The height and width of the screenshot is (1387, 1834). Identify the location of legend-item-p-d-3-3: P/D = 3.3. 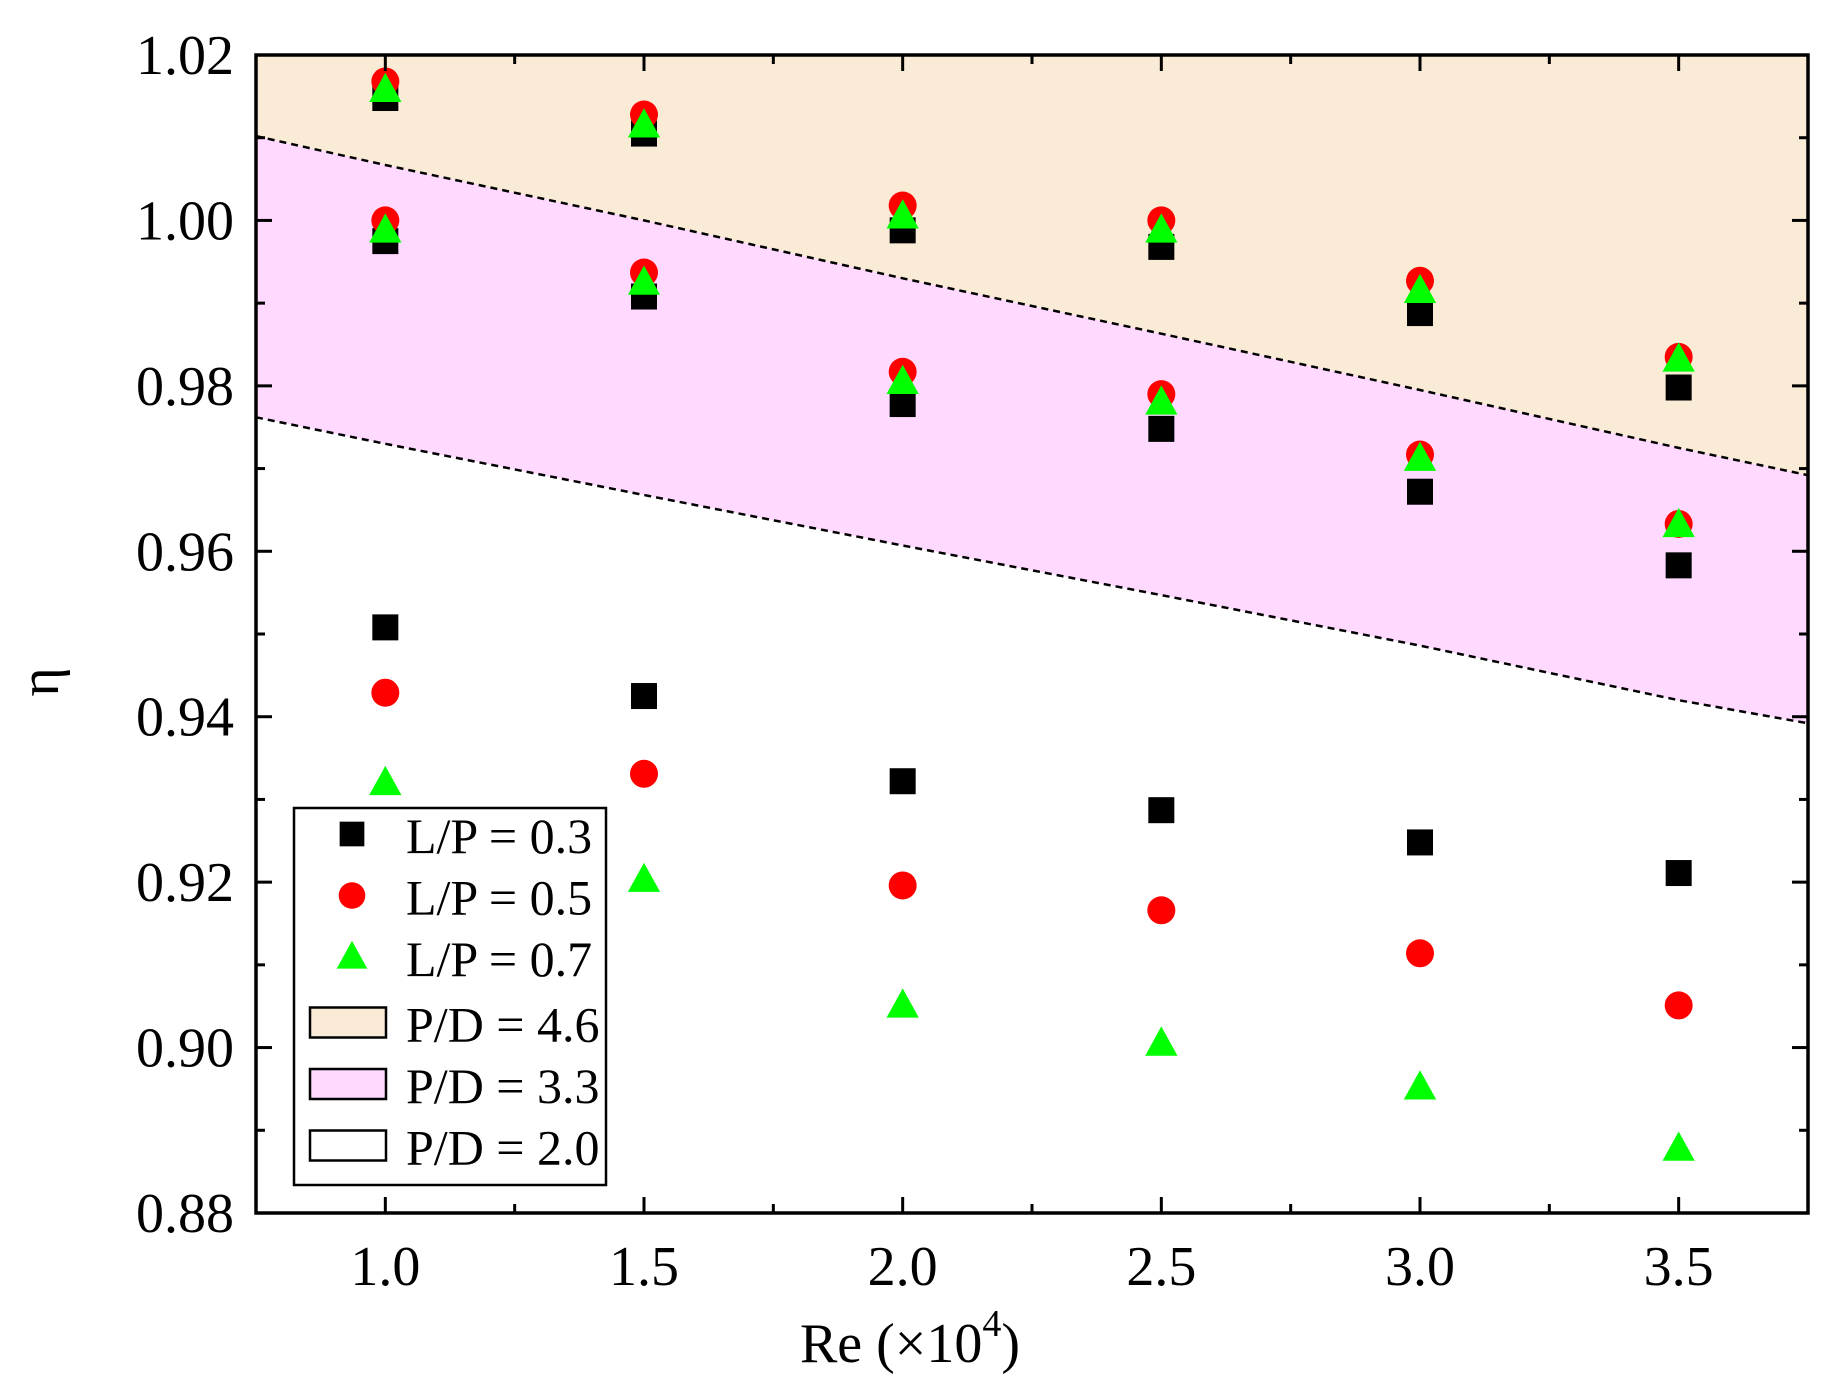
(454, 1086).